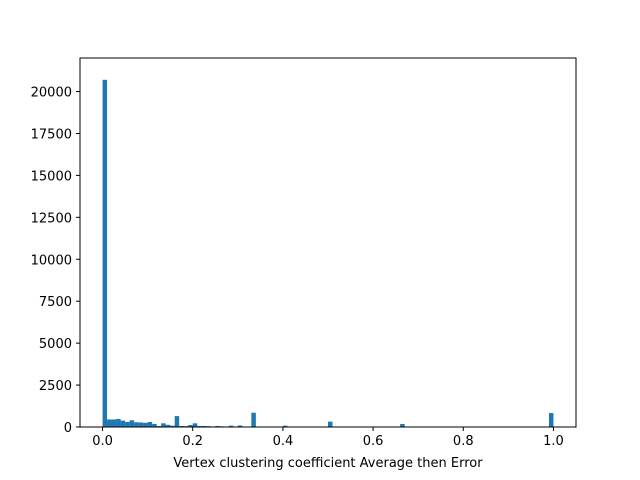  Describe the element at coordinates (68, 428) in the screenshot. I see `y-tick-label: 0` at that location.